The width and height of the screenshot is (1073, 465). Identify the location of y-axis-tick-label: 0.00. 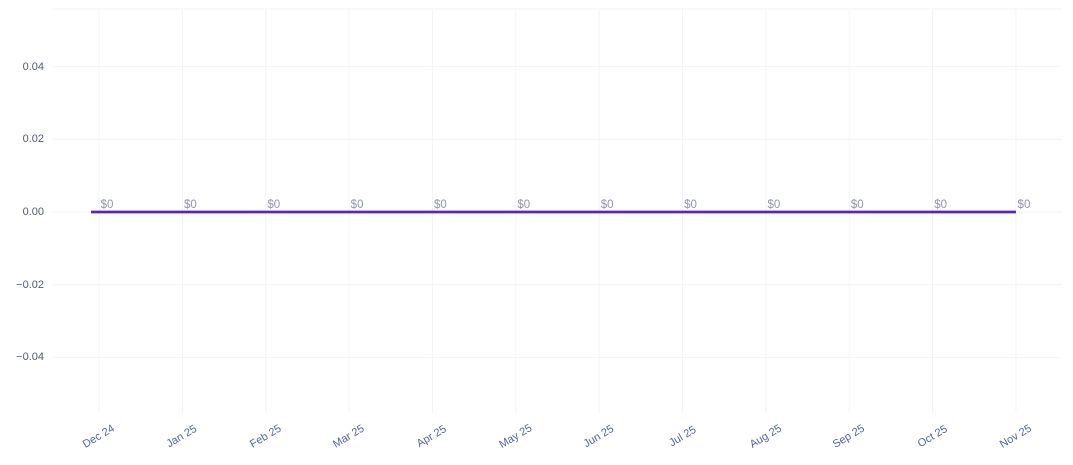
(33, 212).